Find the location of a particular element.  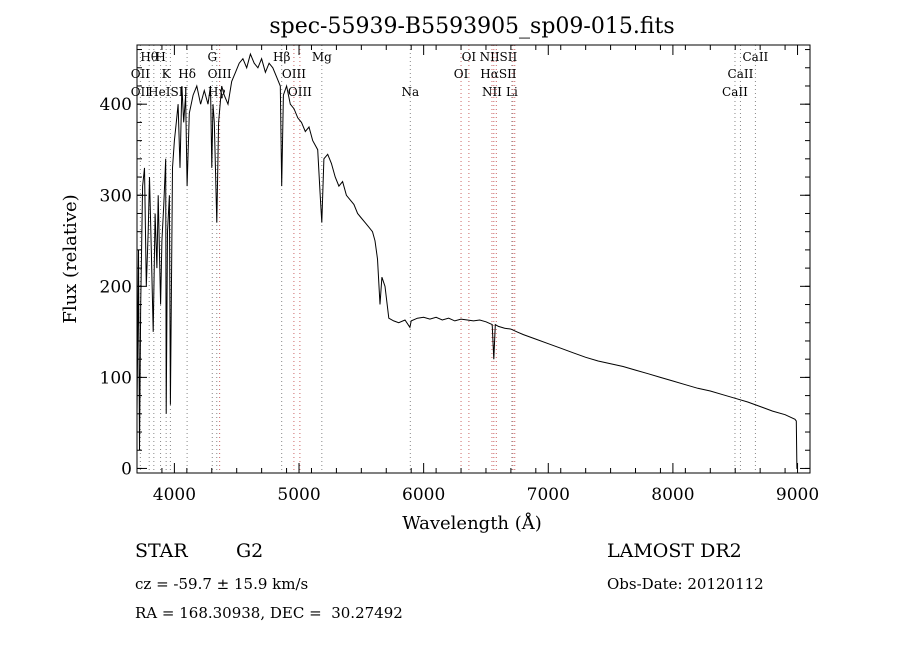

marker-label: H is located at coordinates (160, 57).